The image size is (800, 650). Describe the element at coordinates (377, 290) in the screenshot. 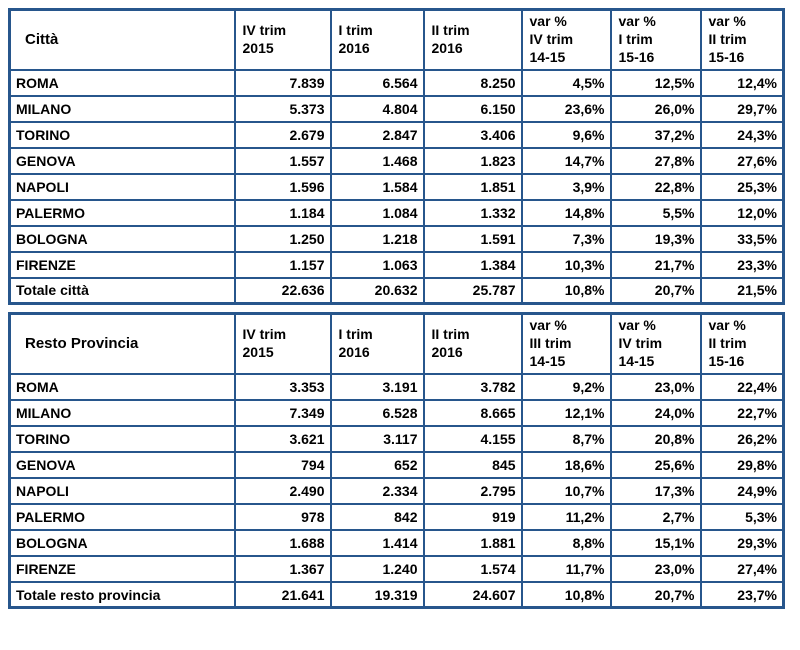

I see `total-value-cell: 20.632` at that location.